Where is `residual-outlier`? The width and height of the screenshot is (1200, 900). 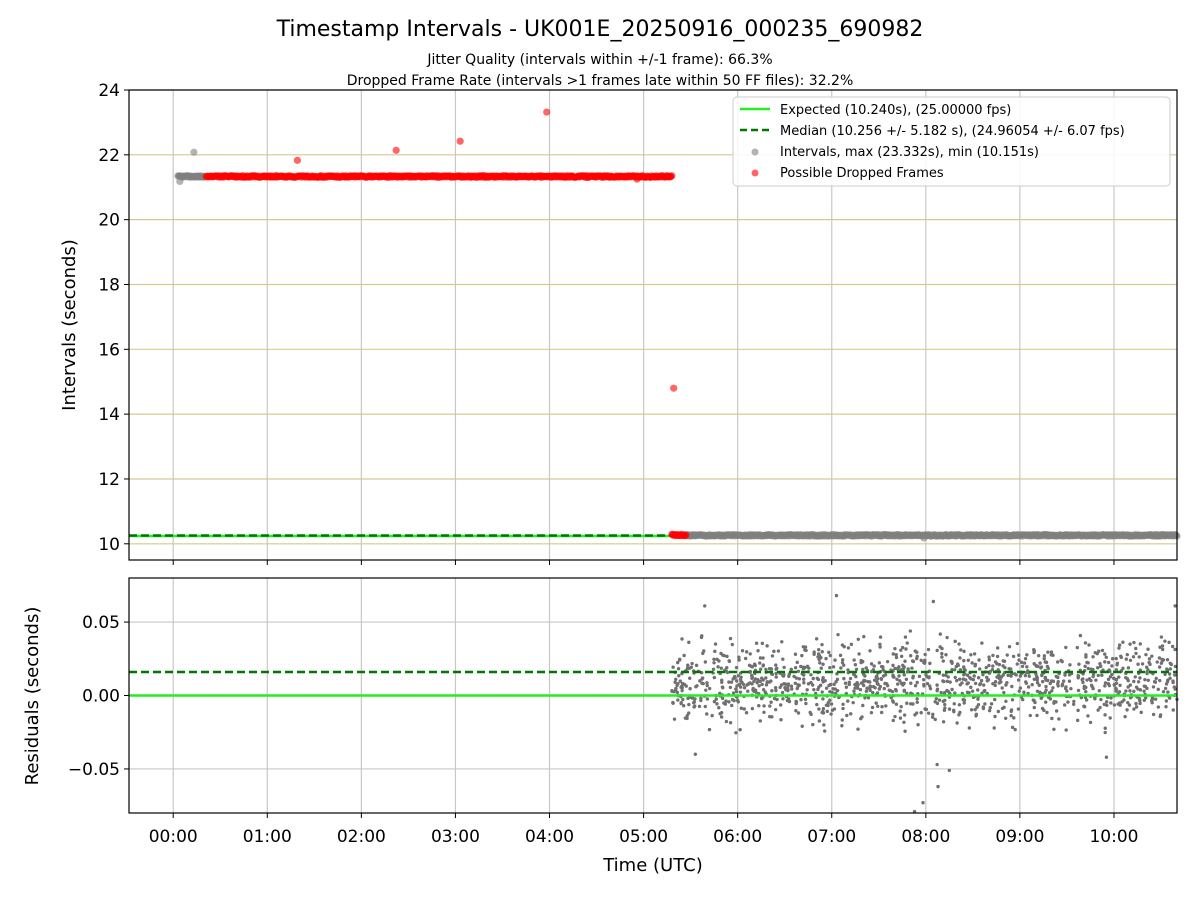
residual-outlier is located at coordinates (695, 754).